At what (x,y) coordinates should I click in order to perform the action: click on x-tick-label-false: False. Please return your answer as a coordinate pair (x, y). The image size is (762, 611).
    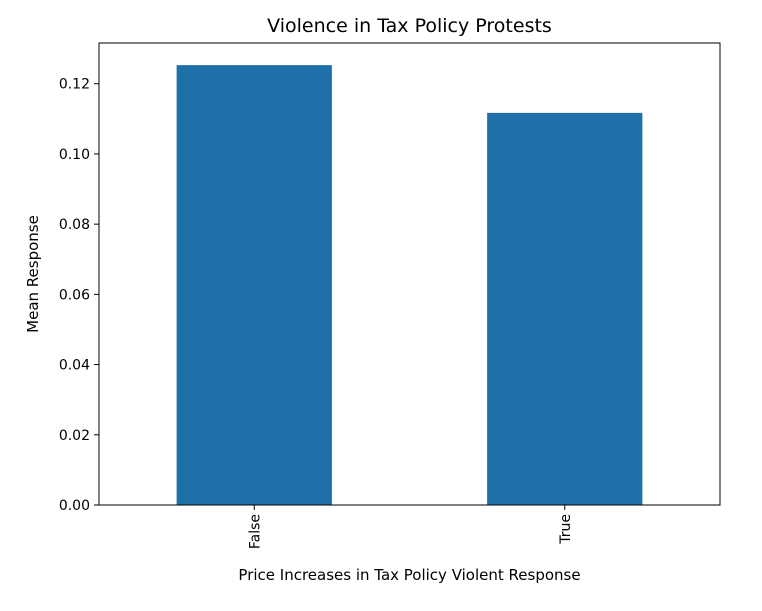
    Looking at the image, I should click on (255, 531).